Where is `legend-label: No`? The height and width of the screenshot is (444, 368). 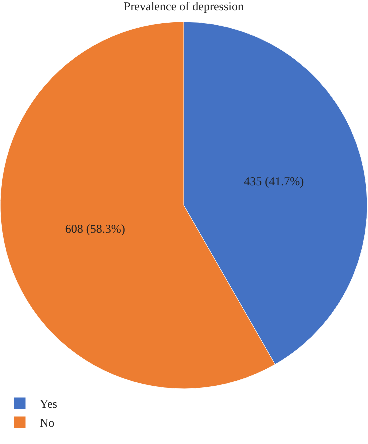 legend-label: No is located at coordinates (47, 423).